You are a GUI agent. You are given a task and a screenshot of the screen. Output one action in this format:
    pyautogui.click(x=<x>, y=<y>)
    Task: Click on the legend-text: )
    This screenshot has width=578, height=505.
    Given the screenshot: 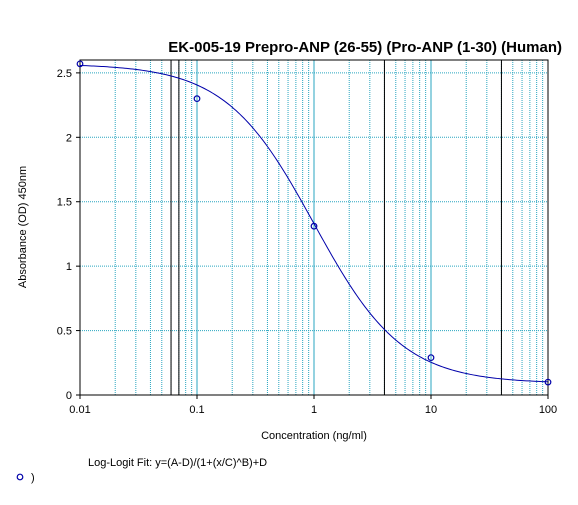 What is the action you would take?
    pyautogui.click(x=33, y=478)
    